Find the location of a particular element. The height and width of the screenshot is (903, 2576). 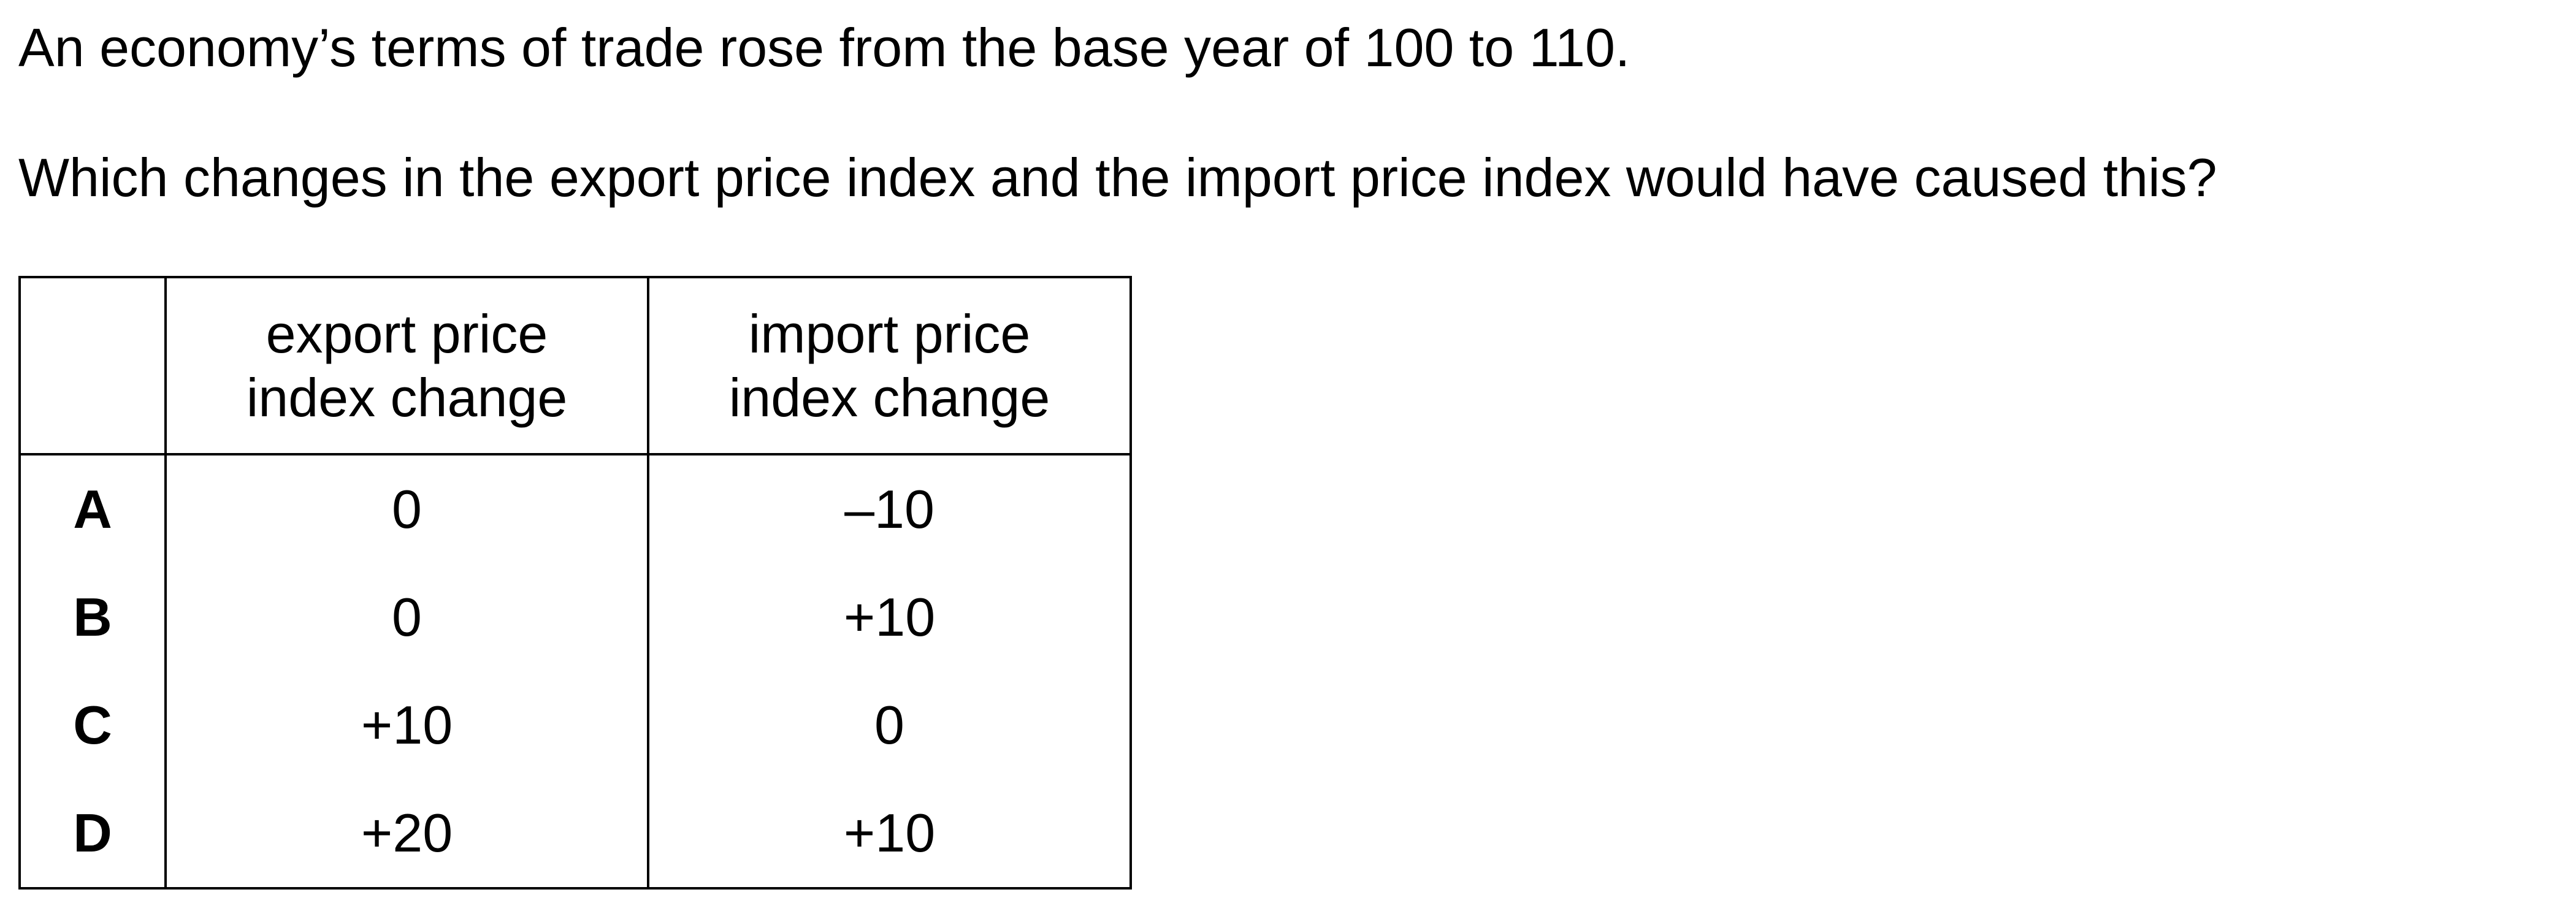

table-row-d: D +20 +10 is located at coordinates (575, 834).